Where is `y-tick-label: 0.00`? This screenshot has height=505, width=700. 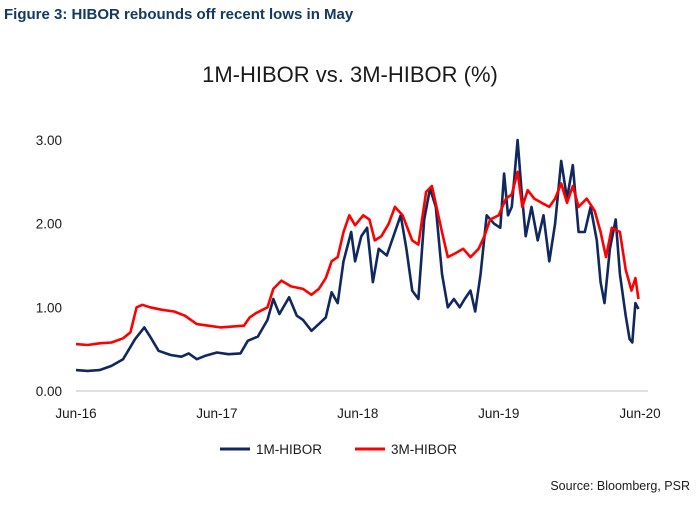
y-tick-label: 0.00 is located at coordinates (49, 391).